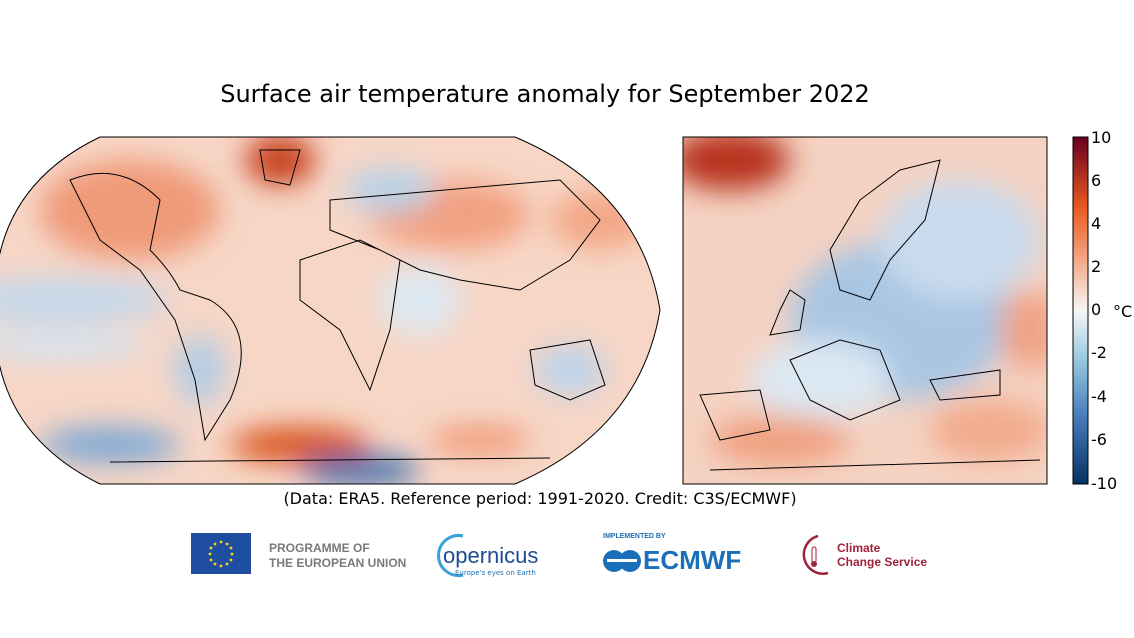 The width and height of the screenshot is (1134, 638). Describe the element at coordinates (1096, 180) in the screenshot. I see `colorbar-tick: 6` at that location.